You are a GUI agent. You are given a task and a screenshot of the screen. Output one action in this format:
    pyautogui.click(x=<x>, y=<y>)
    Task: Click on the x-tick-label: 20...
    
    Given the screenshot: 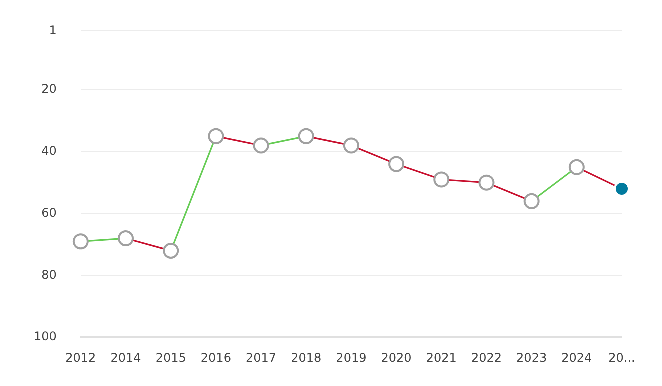 What is the action you would take?
    pyautogui.click(x=622, y=357)
    